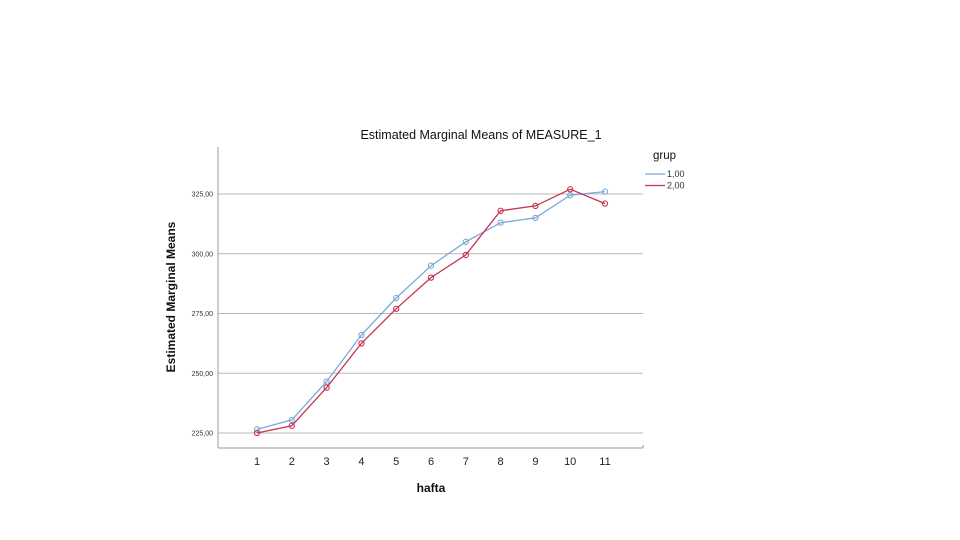 This screenshot has width=960, height=540. Describe the element at coordinates (171, 296) in the screenshot. I see `y-axis-label: Estimated Marginal Means` at that location.